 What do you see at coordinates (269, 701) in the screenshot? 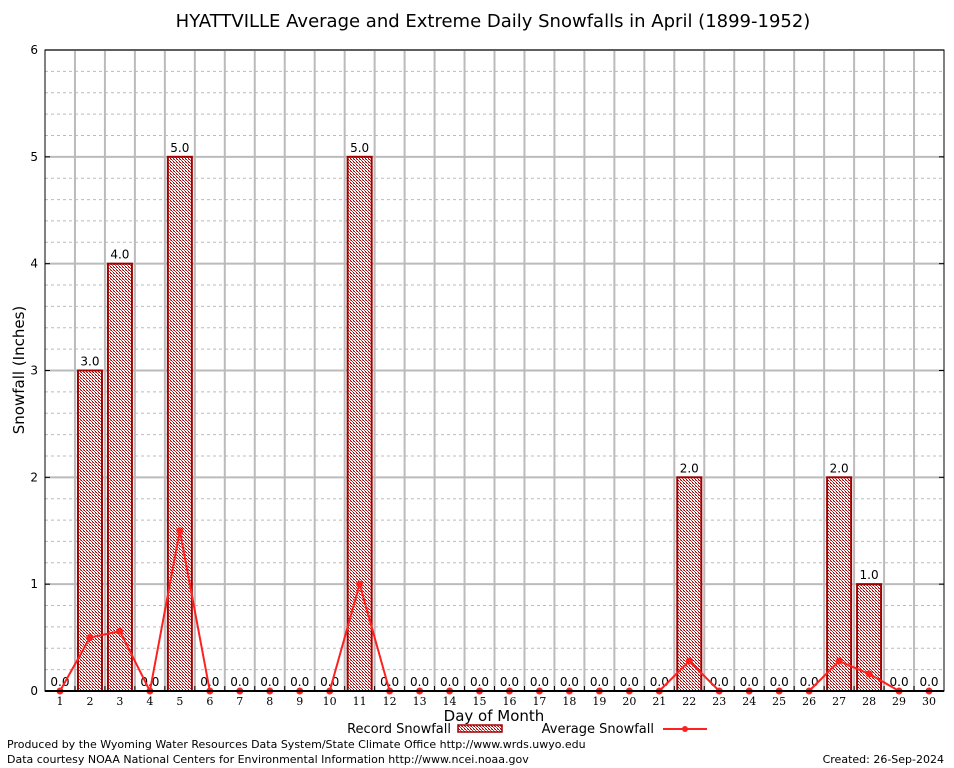
I see `x-tick-label: 8` at bounding box center [269, 701].